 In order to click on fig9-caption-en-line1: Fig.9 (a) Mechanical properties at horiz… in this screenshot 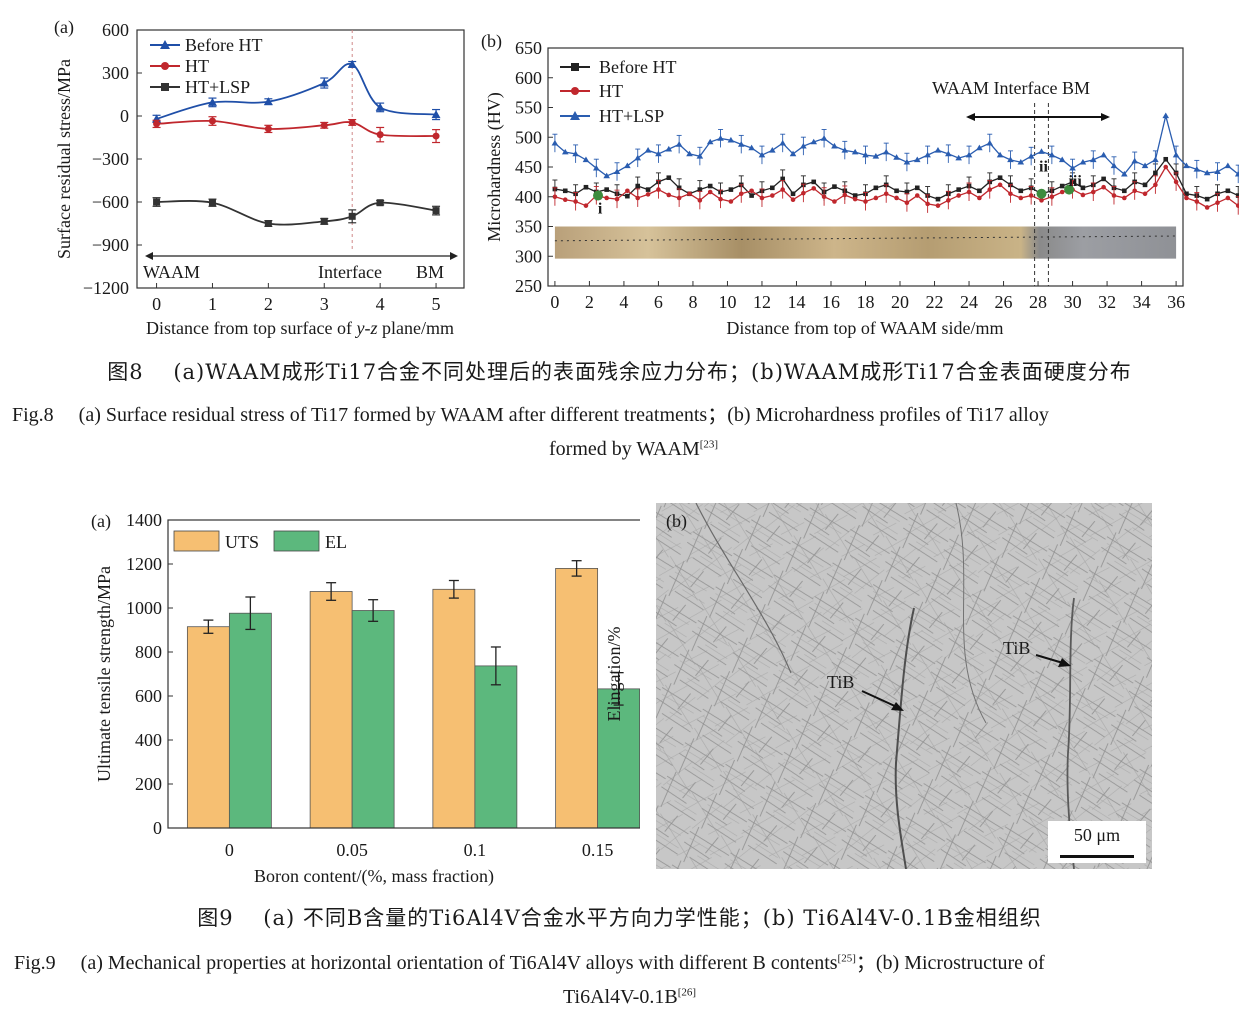, I will do `click(529, 963)`.